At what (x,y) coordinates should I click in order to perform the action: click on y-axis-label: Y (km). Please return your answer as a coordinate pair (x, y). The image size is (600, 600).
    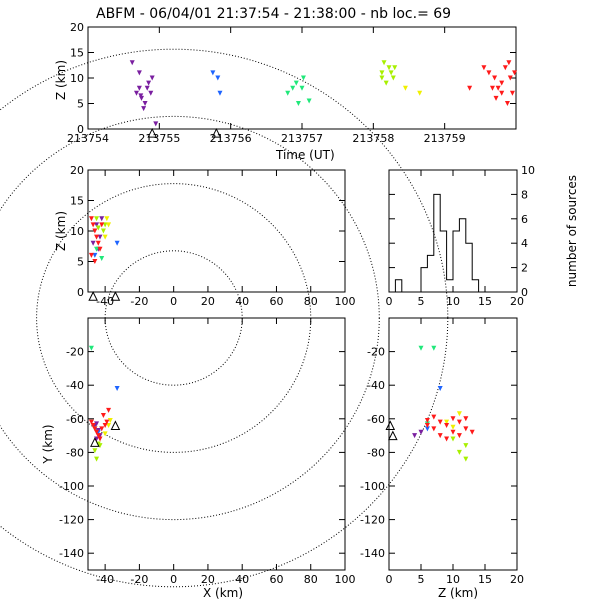
    Looking at the image, I should click on (48, 444).